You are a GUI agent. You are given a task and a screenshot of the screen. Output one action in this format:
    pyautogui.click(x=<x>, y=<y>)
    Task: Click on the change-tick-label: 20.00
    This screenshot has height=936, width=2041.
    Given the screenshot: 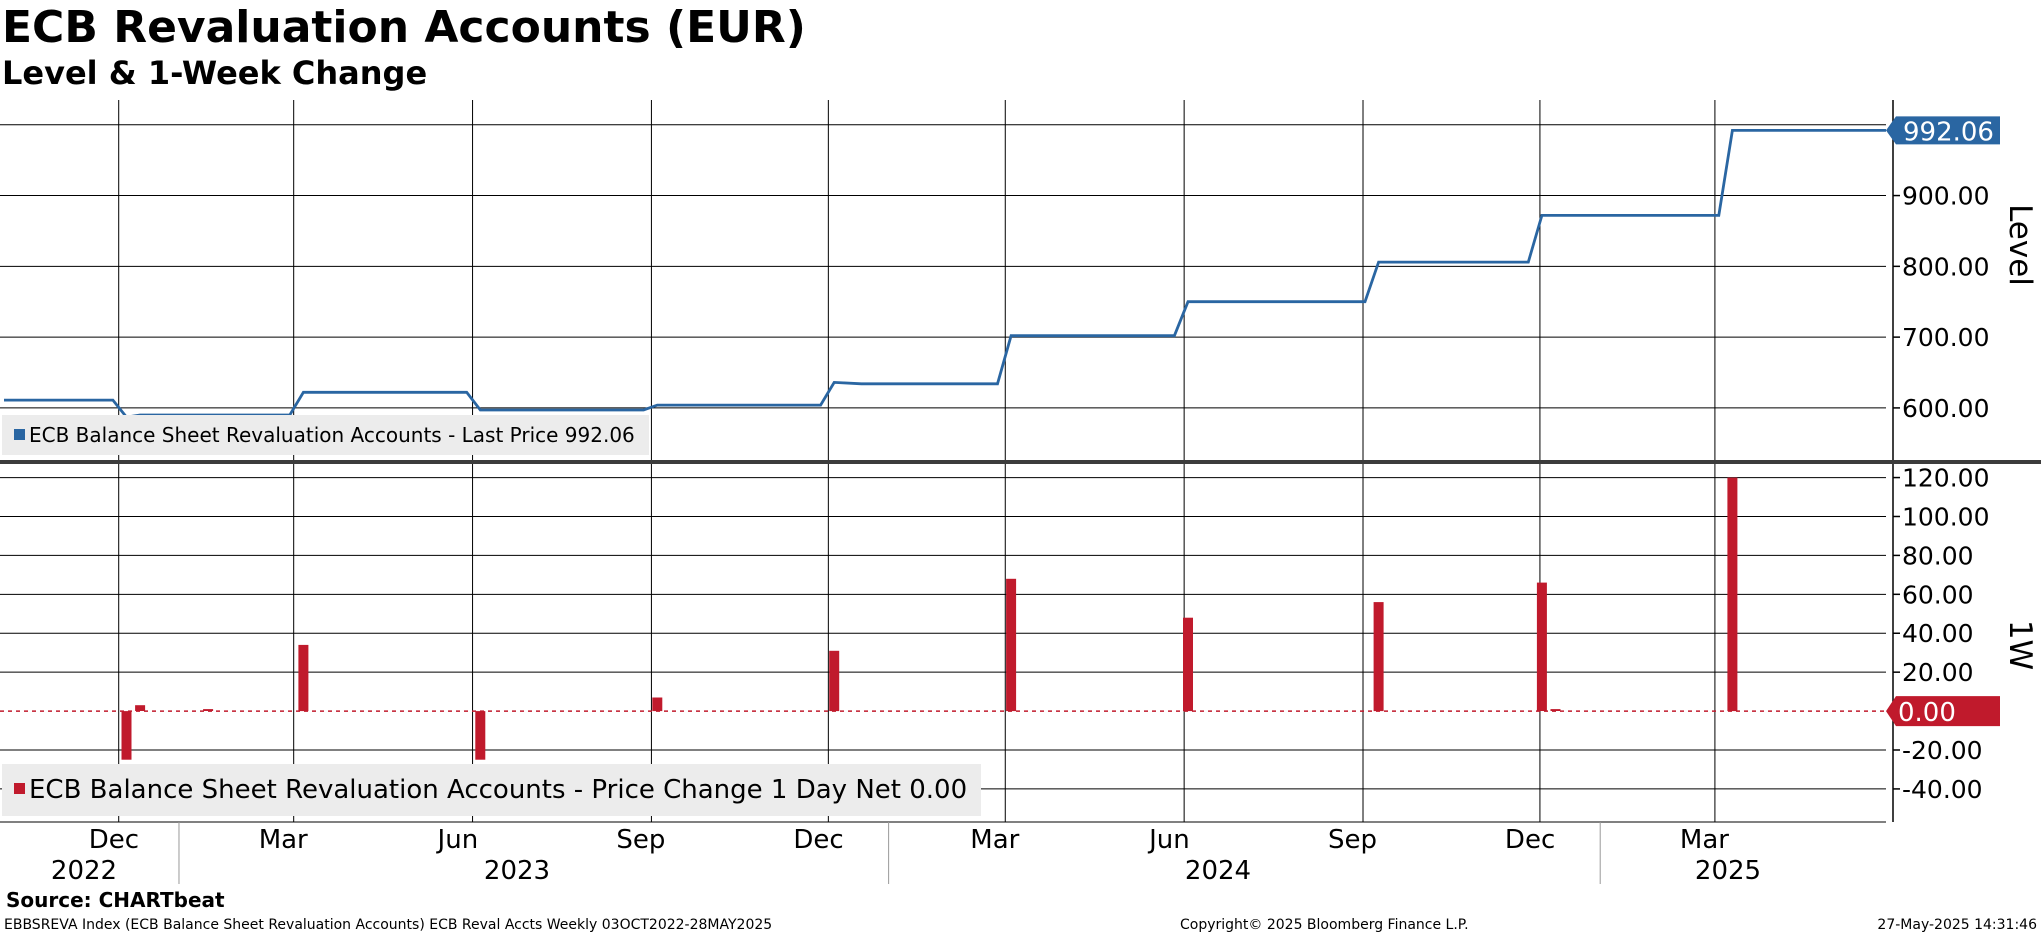 What is the action you would take?
    pyautogui.click(x=1938, y=672)
    